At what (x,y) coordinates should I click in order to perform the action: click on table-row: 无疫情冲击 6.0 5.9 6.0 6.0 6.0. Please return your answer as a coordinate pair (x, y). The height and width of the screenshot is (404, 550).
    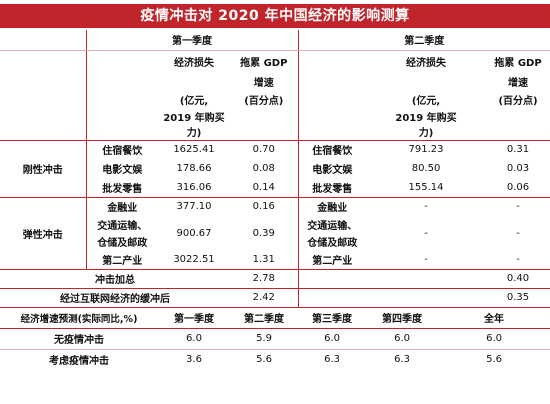
    Looking at the image, I should click on (275, 339).